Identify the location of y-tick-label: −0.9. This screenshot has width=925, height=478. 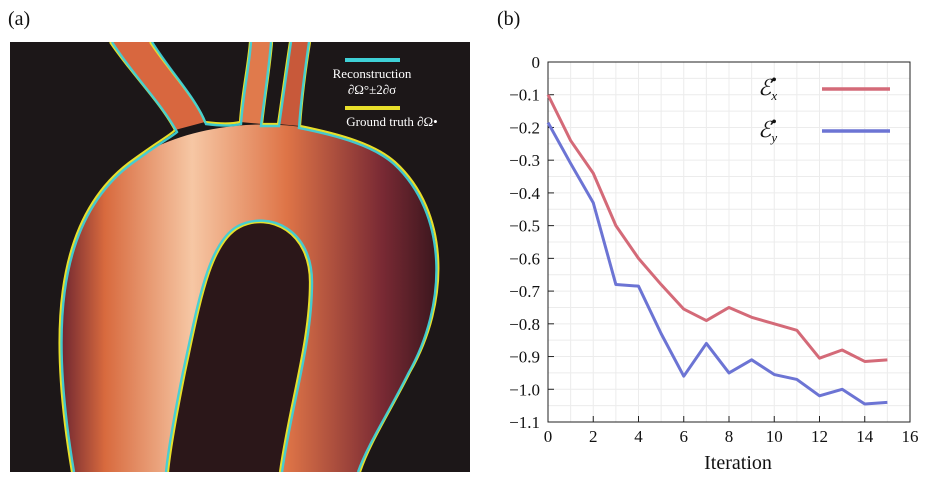
(524, 357).